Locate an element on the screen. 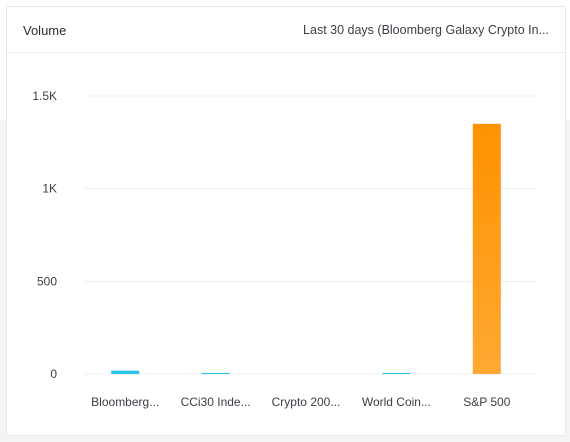  y-tick-label: 1K is located at coordinates (49, 189).